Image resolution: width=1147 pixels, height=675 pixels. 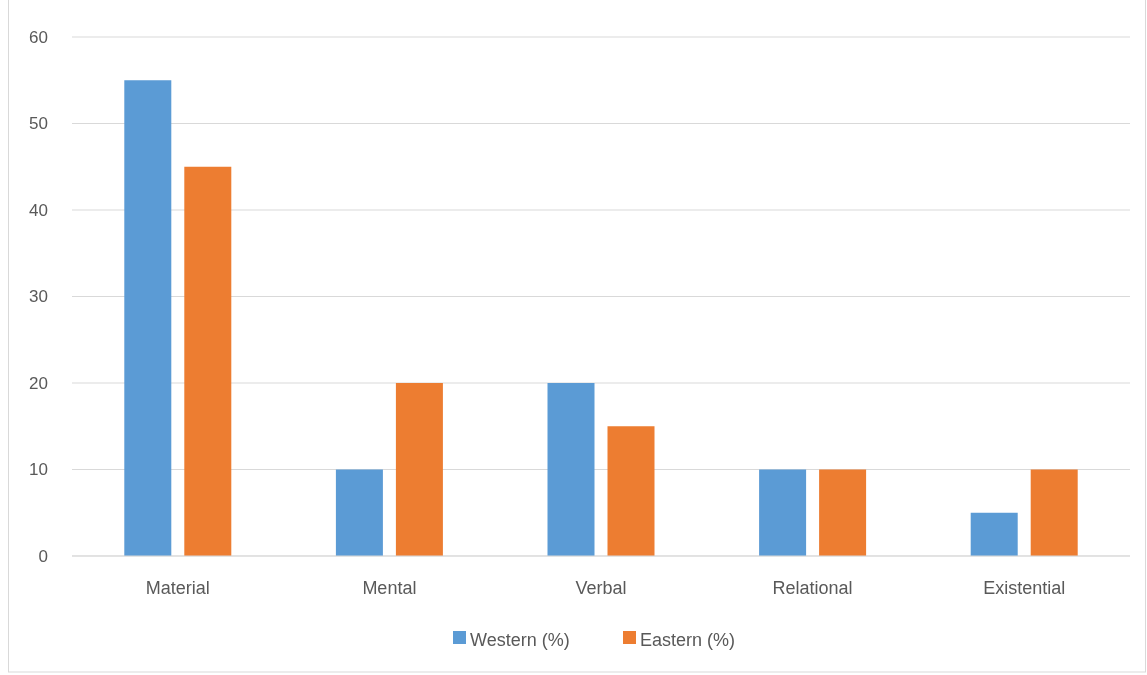 What do you see at coordinates (43, 556) in the screenshot?
I see `y-tick-label: 0` at bounding box center [43, 556].